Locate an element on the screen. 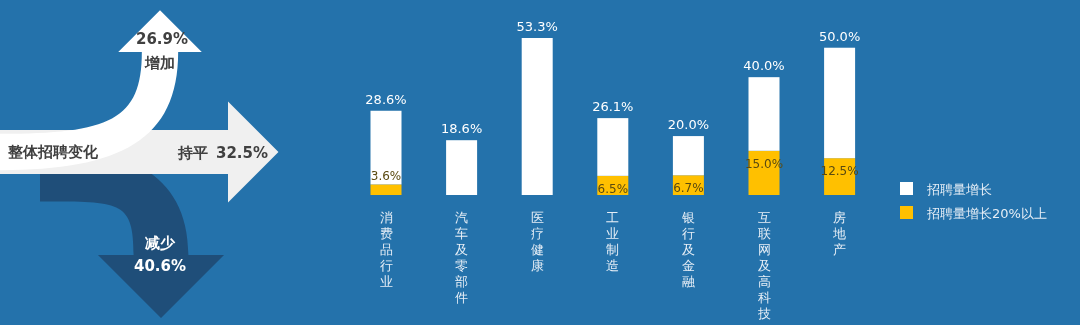 The height and width of the screenshot is (325, 1080). data-label: 26.9% is located at coordinates (162, 39).